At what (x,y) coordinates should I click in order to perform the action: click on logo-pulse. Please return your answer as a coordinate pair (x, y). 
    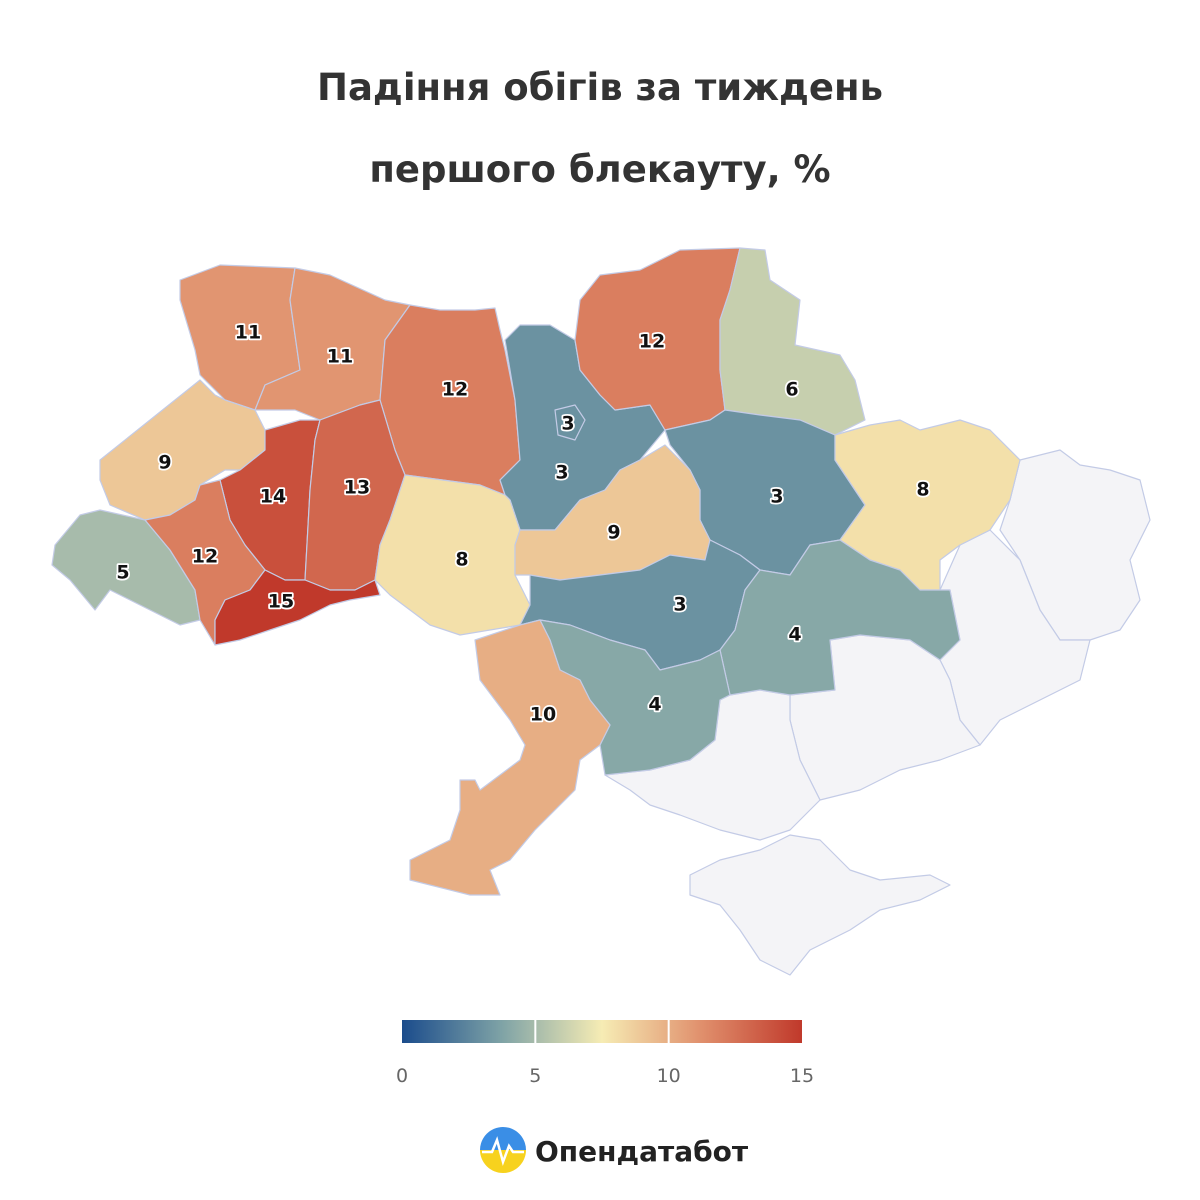
    Looking at the image, I should click on (503, 1151).